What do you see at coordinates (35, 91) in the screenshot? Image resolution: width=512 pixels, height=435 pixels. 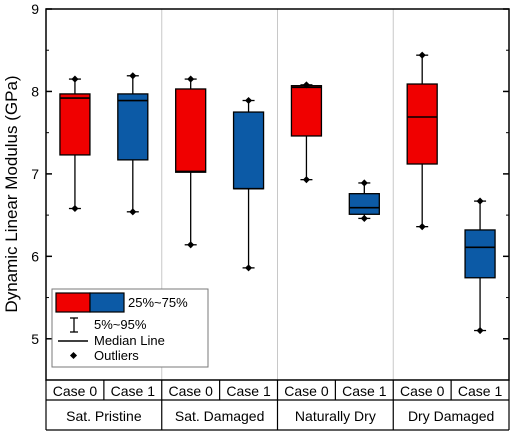 I see `y-tick-label: 8` at bounding box center [35, 91].